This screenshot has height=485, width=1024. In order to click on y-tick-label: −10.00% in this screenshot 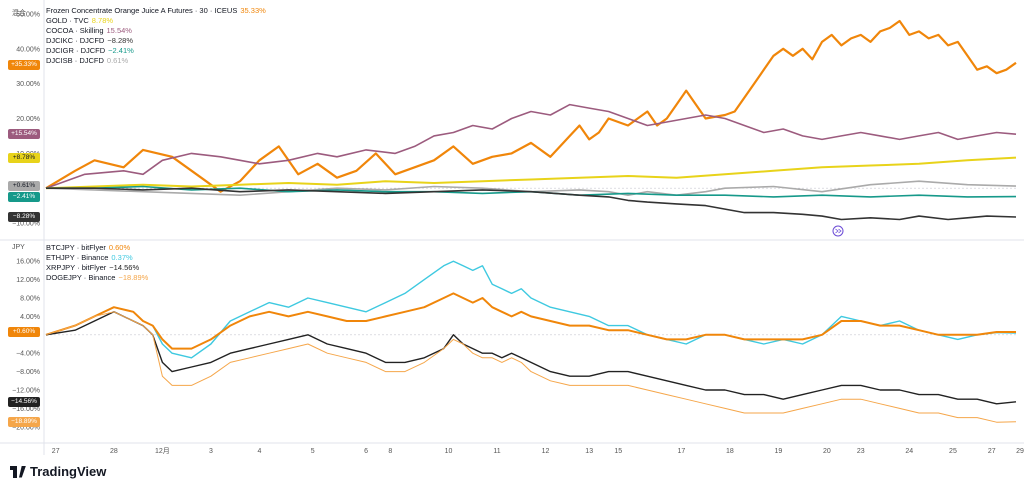, I will do `click(26, 224)`.